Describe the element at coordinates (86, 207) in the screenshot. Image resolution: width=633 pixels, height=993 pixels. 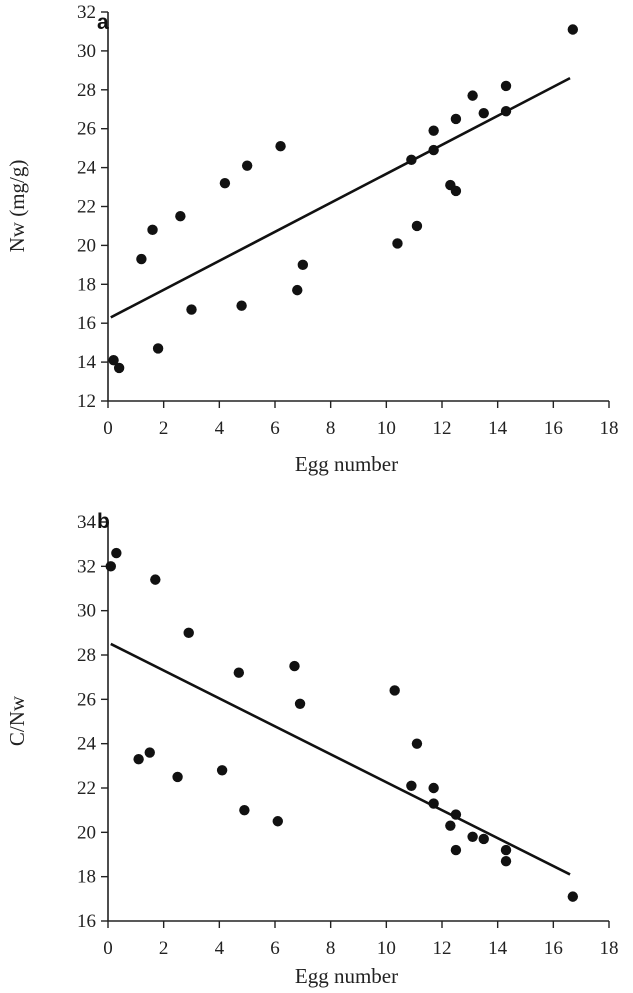
I see `panel-a-y-tick-label: 22` at that location.